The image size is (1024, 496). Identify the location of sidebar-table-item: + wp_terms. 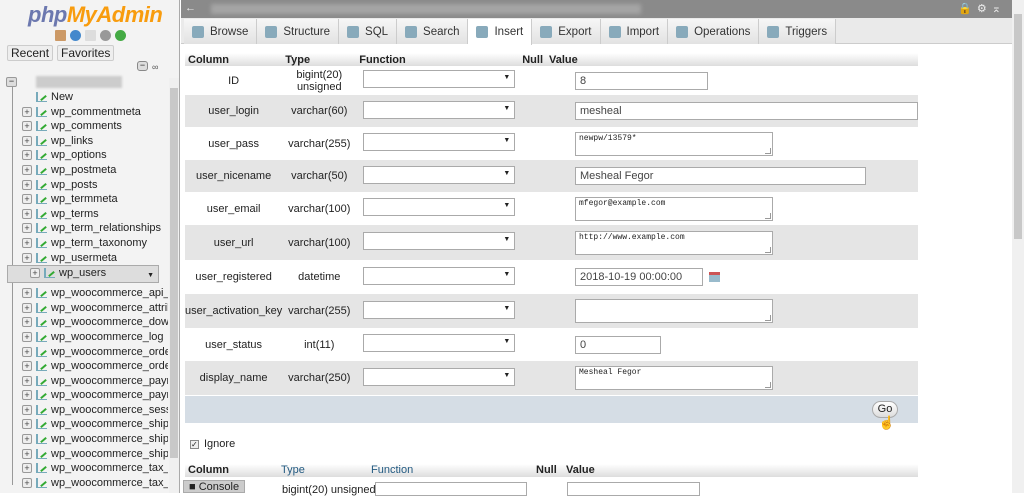
(84, 214).